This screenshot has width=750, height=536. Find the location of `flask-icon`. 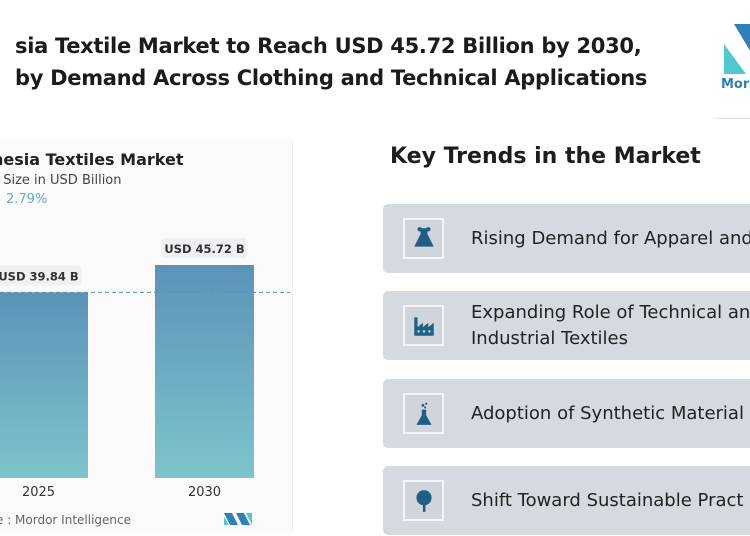

flask-icon is located at coordinates (423, 413).